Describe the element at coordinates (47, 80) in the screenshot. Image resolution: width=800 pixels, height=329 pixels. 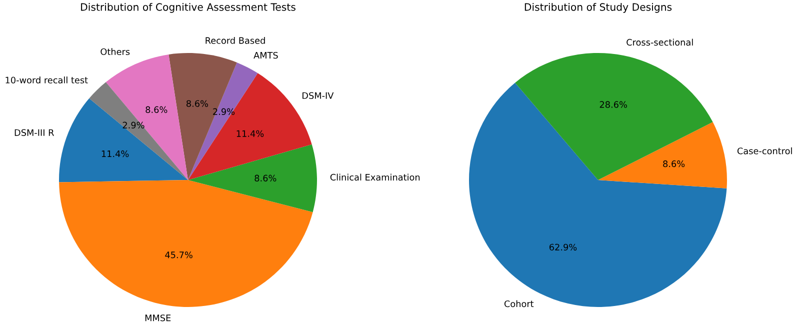
I see `slice-label: 10-word recall test` at that location.